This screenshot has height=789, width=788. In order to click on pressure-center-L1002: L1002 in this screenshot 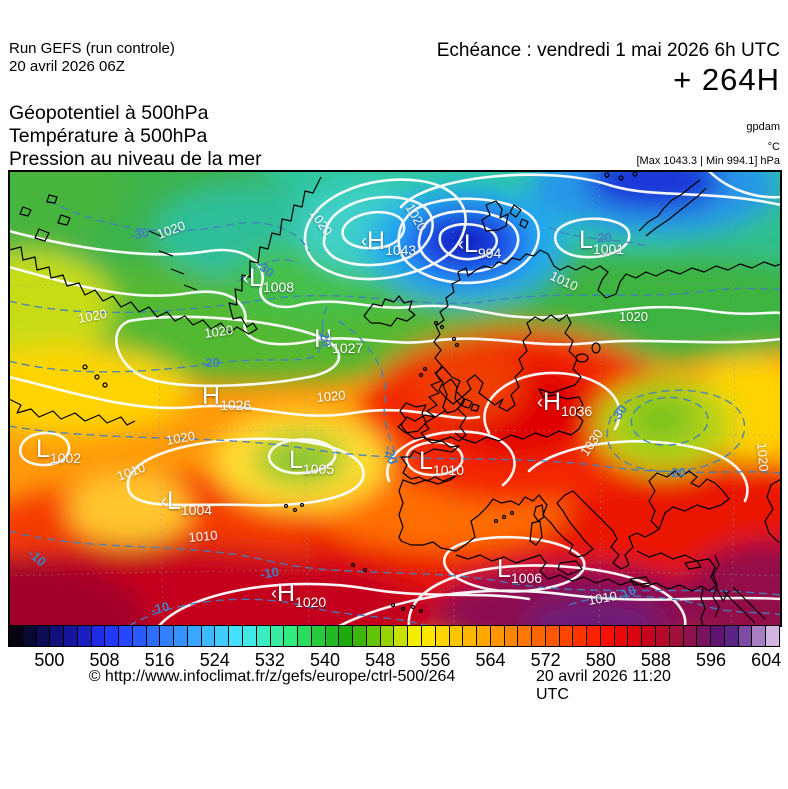, I will do `click(58, 450)`.